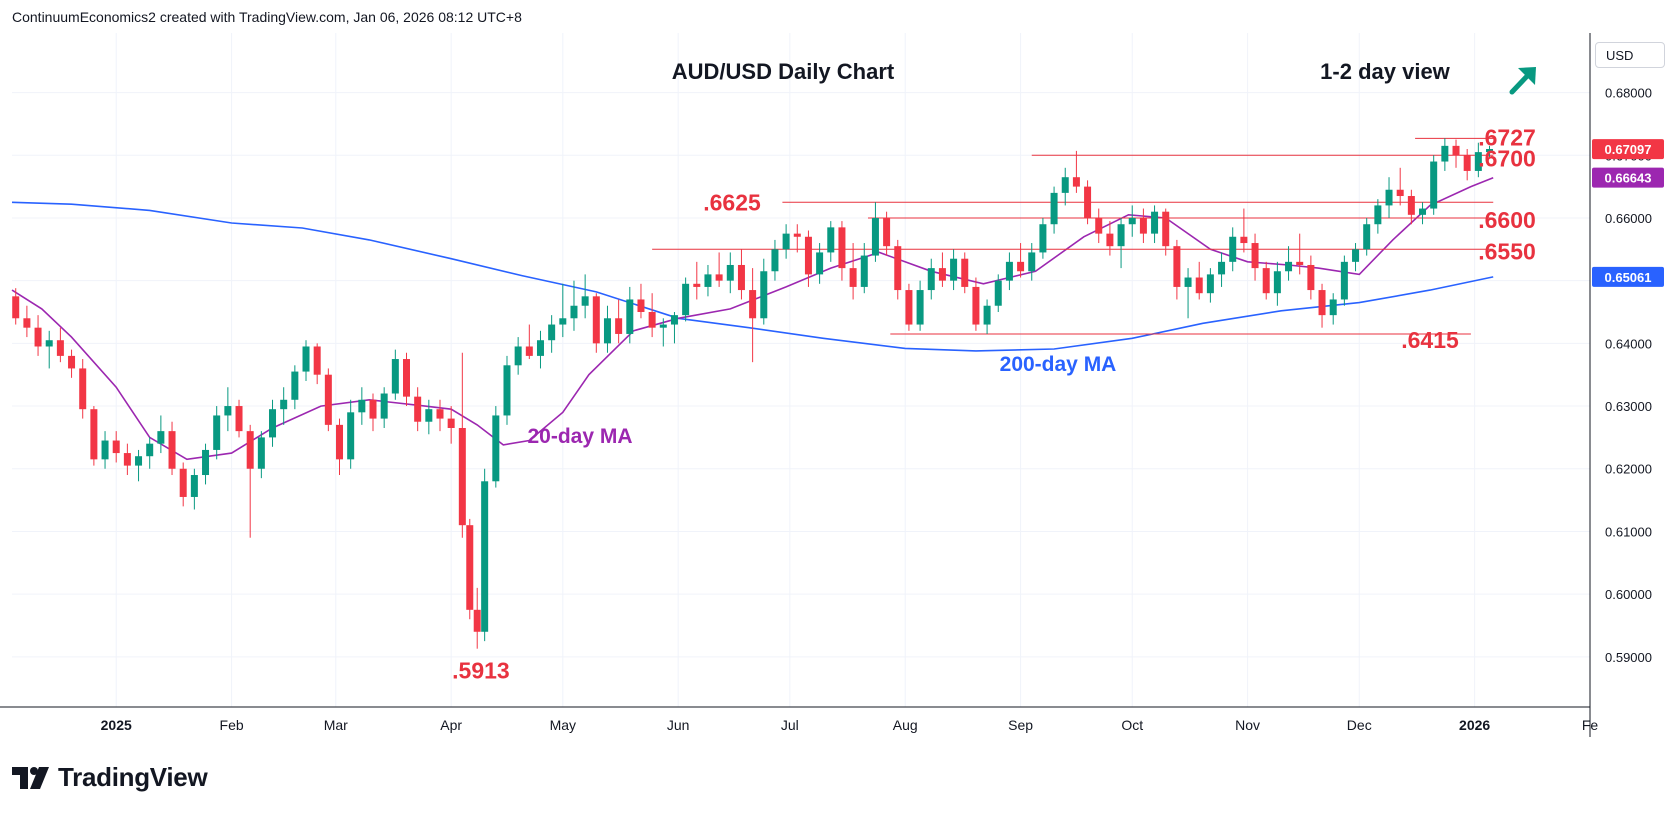 The width and height of the screenshot is (1679, 818). I want to click on time-tick-label: 2026, so click(1474, 725).